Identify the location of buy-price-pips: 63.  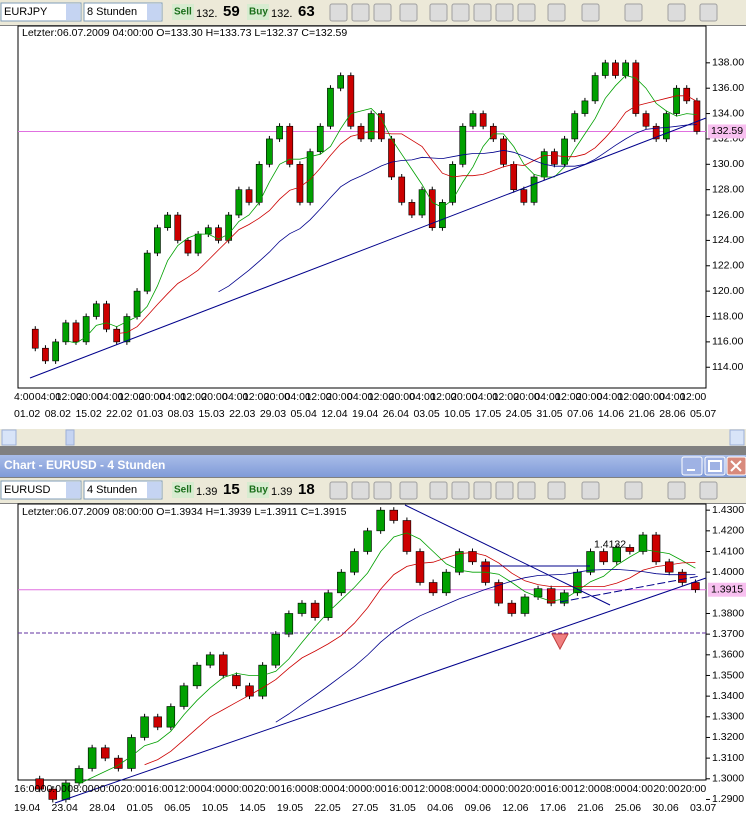
(306, 11).